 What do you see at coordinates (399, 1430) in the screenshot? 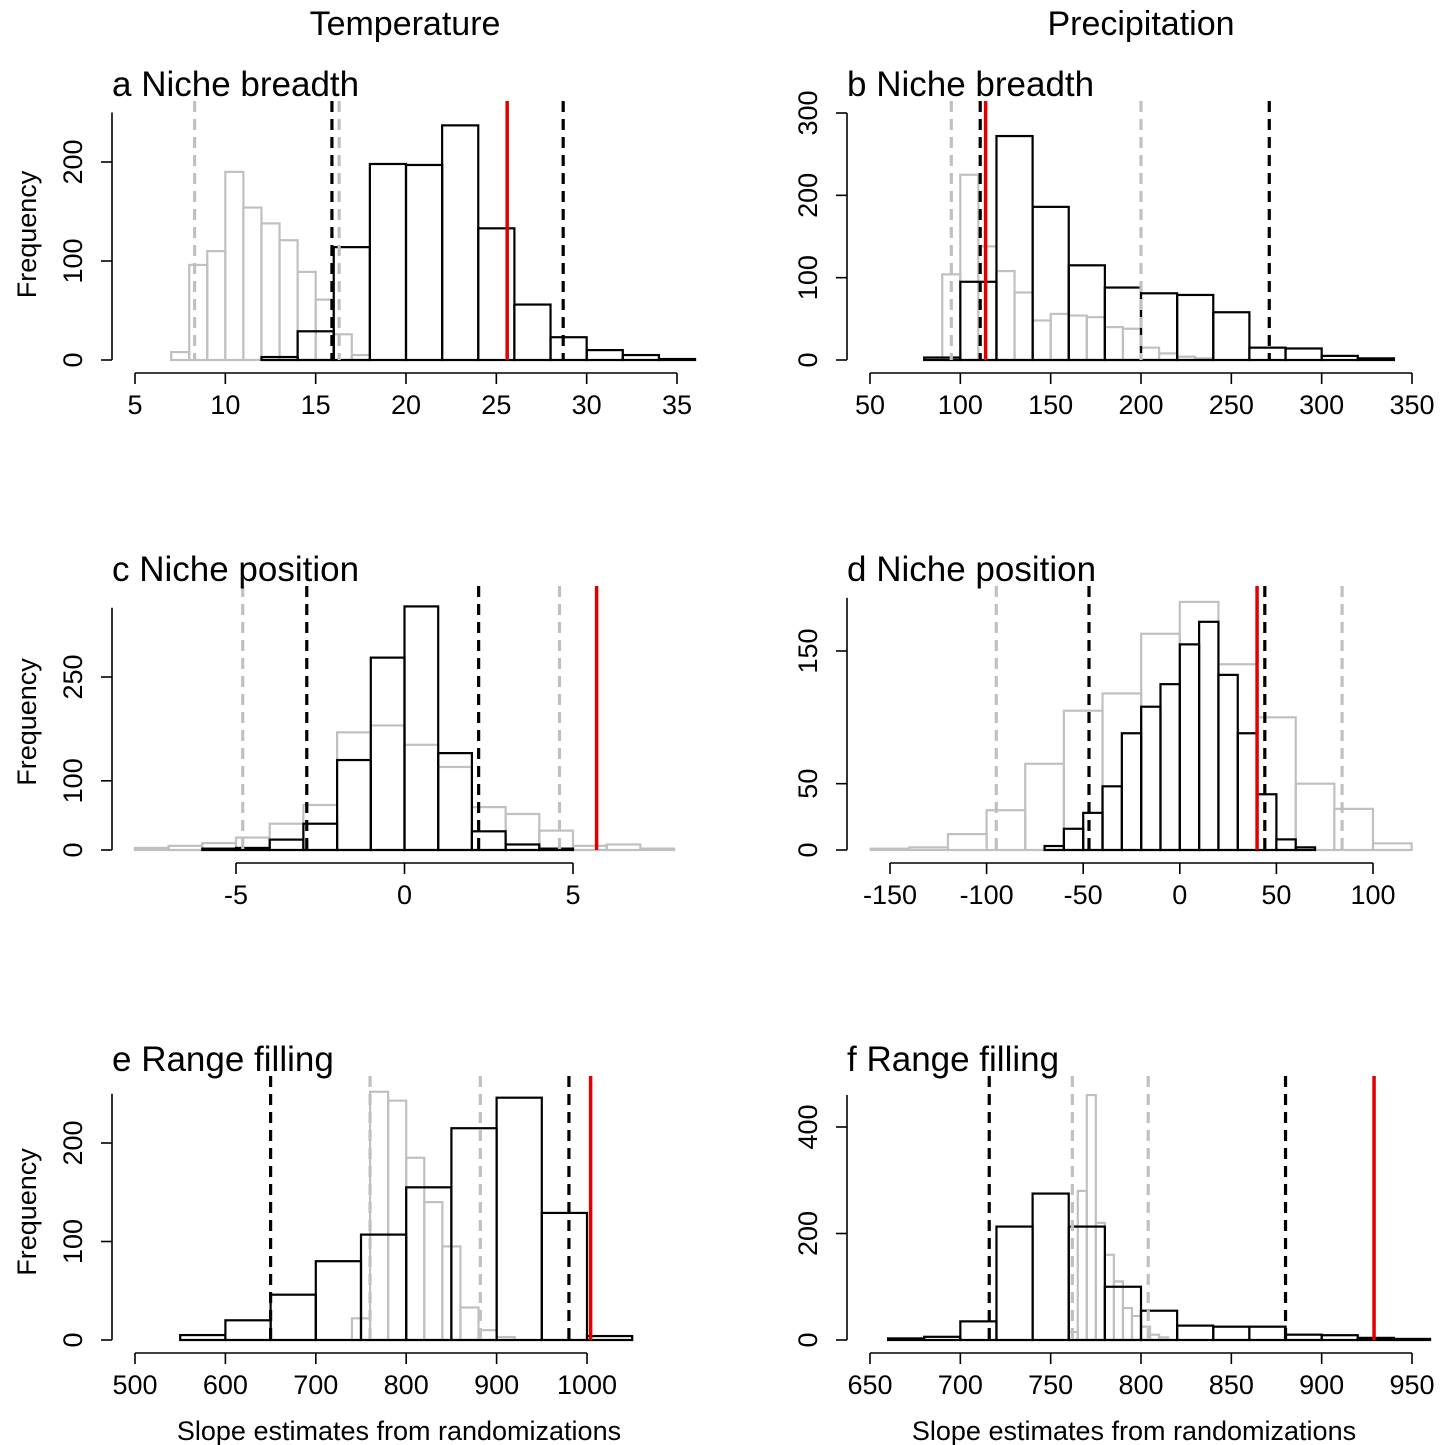
I see `x-axis-label: Slope estimates from randomizations` at bounding box center [399, 1430].